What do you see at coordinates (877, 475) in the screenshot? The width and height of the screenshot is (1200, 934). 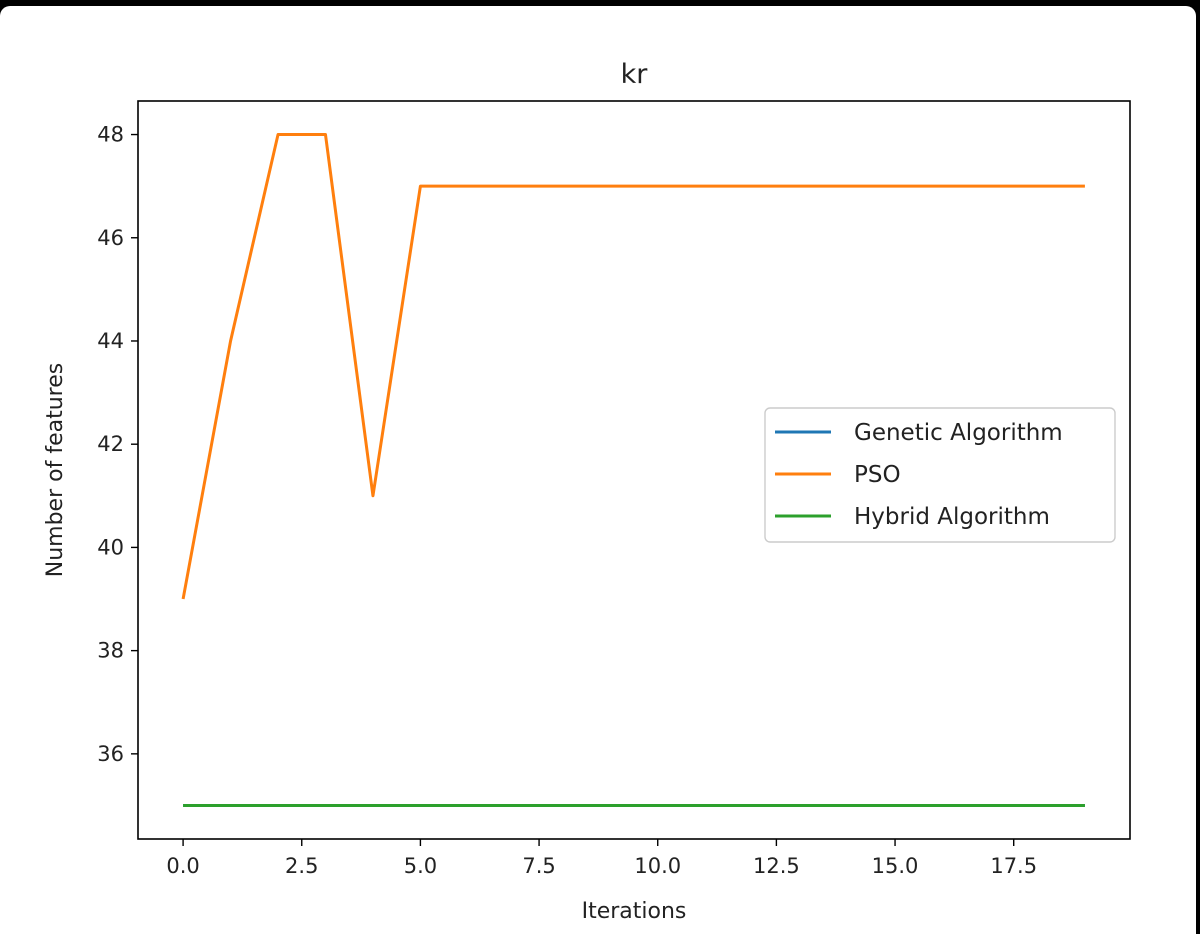 I see `legend-label: PSO` at bounding box center [877, 475].